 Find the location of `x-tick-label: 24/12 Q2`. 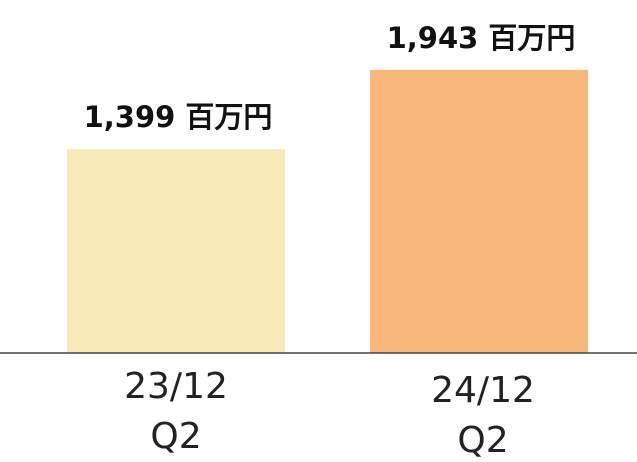

x-tick-label: 24/12 Q2 is located at coordinates (483, 415).